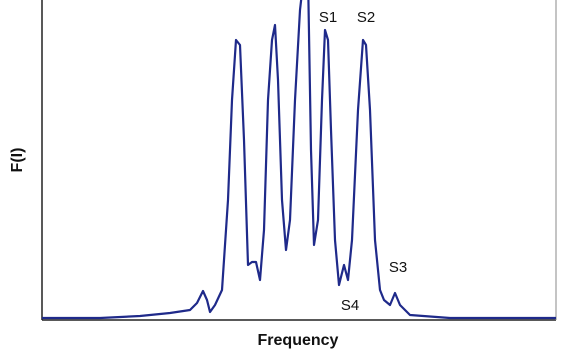  I want to click on annotation: S3, so click(398, 267).